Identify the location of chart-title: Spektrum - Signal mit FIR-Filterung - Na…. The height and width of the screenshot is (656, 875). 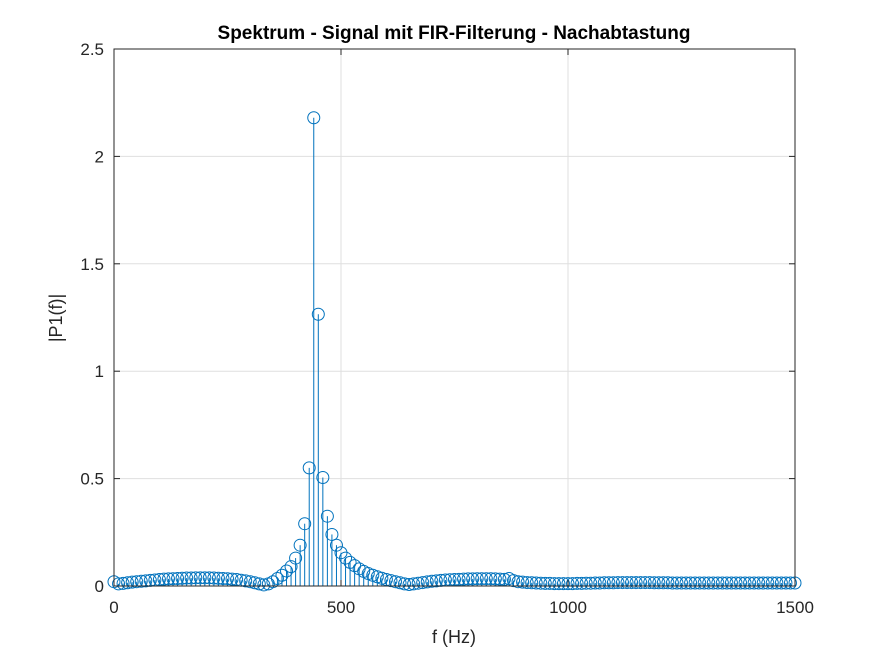
(454, 33).